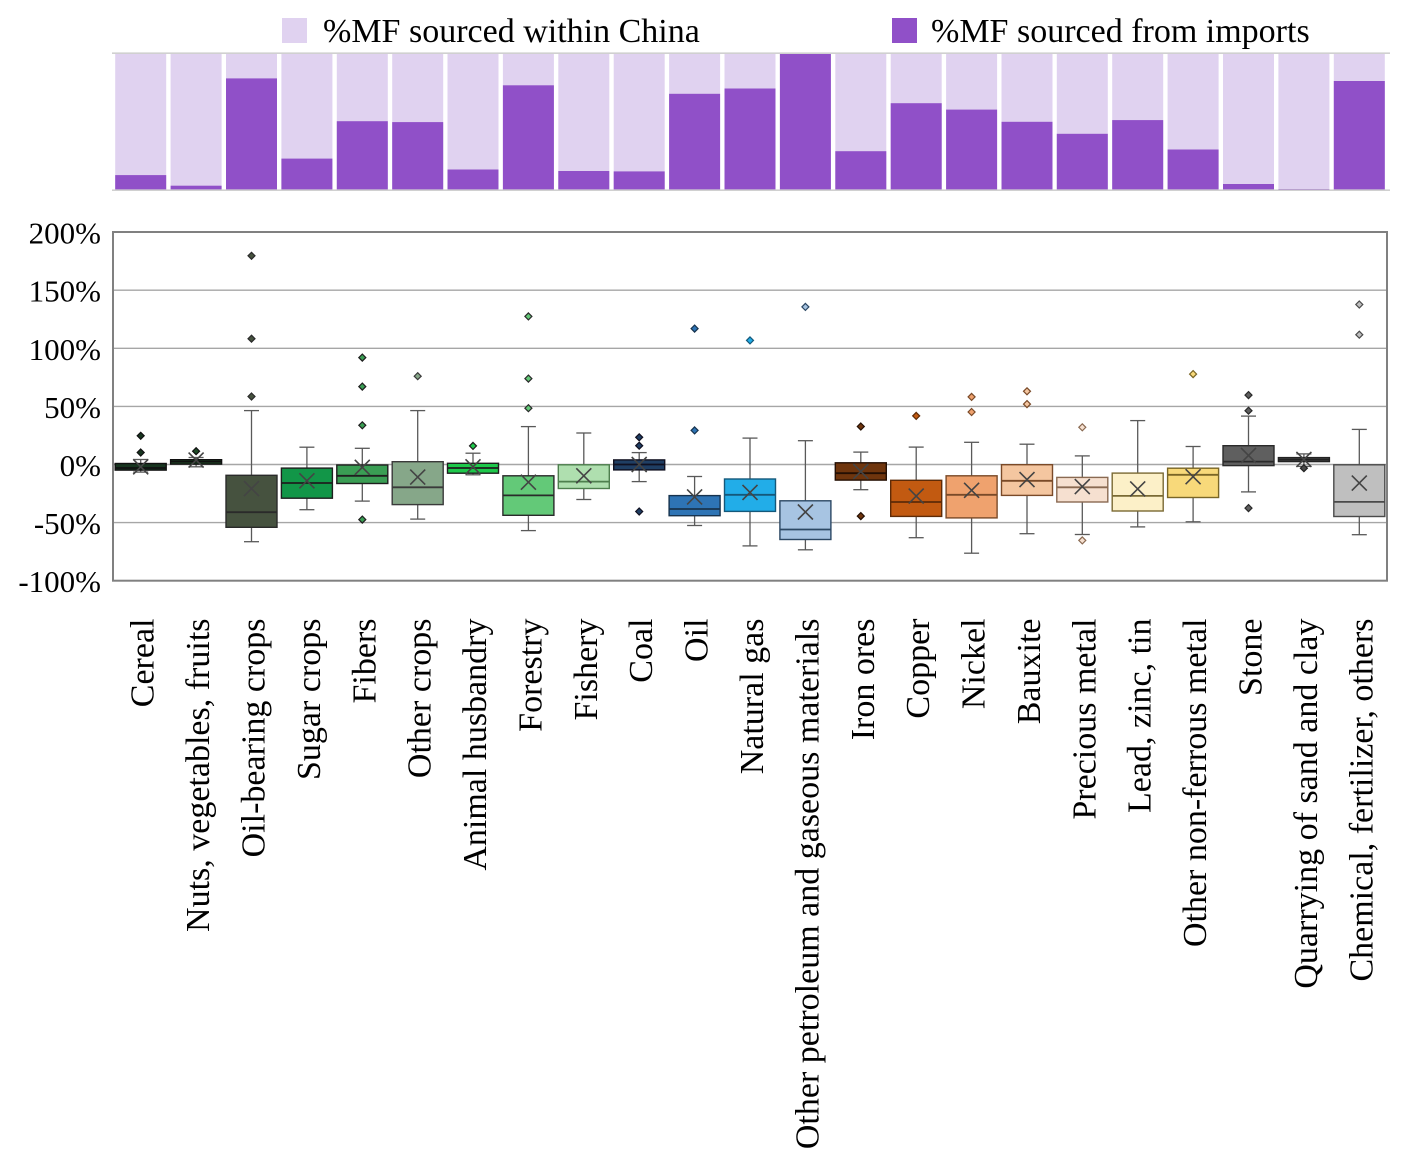 This screenshot has height=1168, width=1412. I want to click on svg-text: Quarrying of sand and clay, so click(1306, 804).